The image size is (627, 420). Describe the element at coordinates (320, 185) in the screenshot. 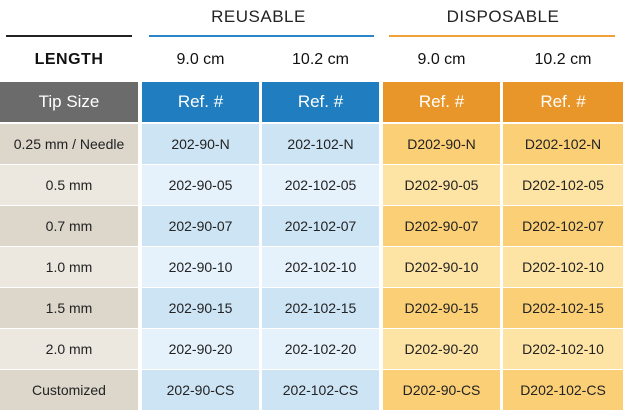

I see `ref-number-cell: 202-102-05` at that location.